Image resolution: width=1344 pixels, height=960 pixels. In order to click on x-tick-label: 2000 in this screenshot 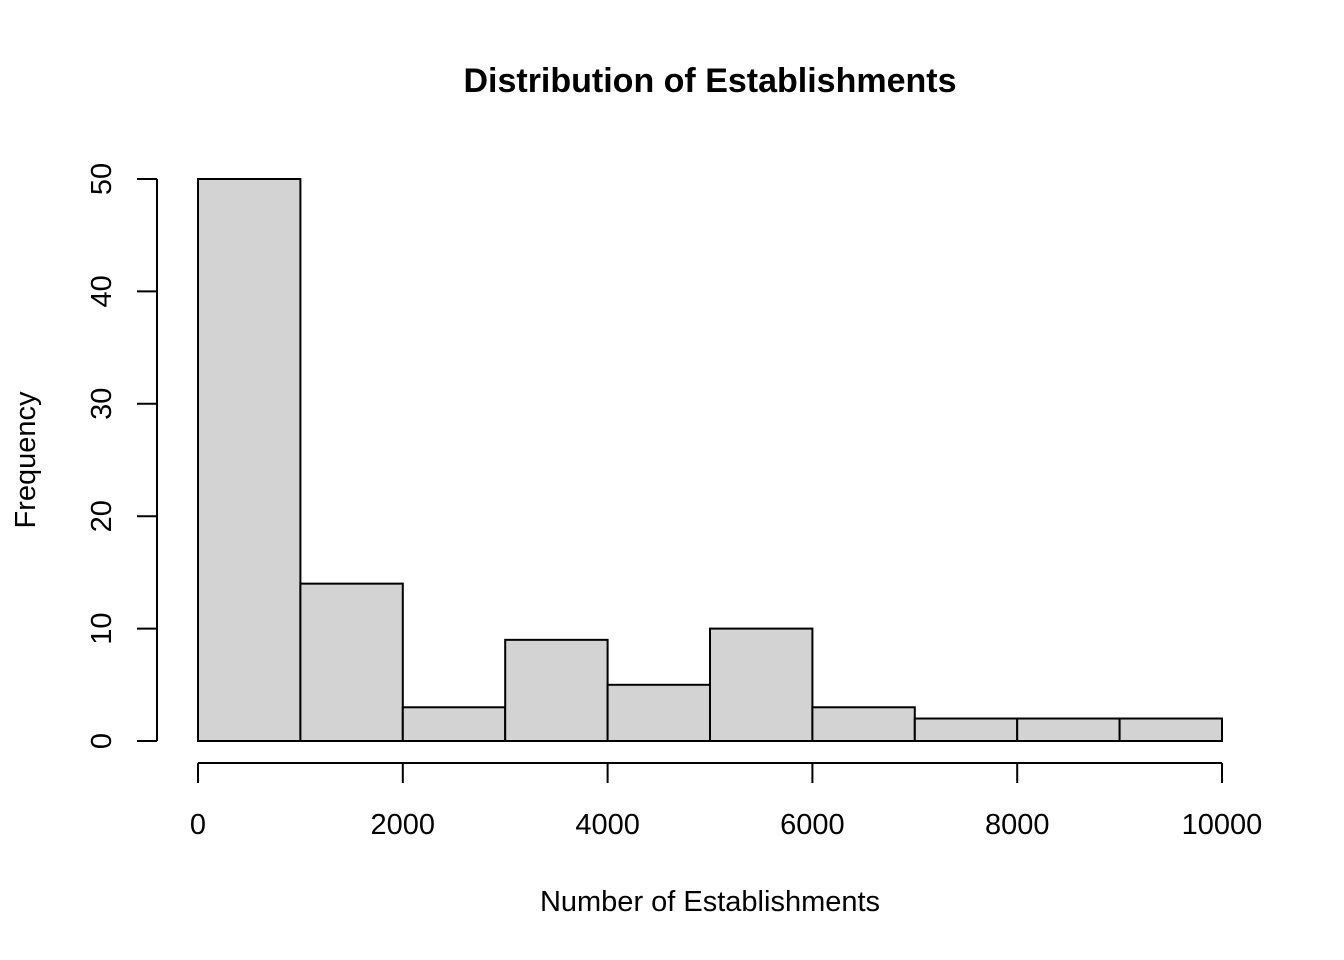, I will do `click(403, 825)`.